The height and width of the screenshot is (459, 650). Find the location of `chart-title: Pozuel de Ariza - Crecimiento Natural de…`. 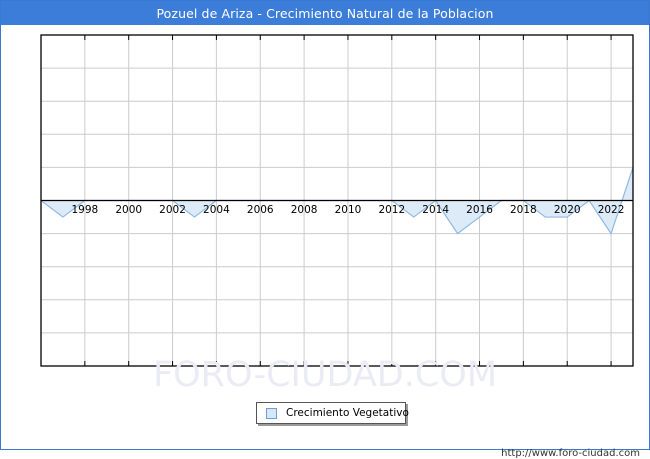

chart-title: Pozuel de Ariza - Crecimiento Natural de… is located at coordinates (325, 13).